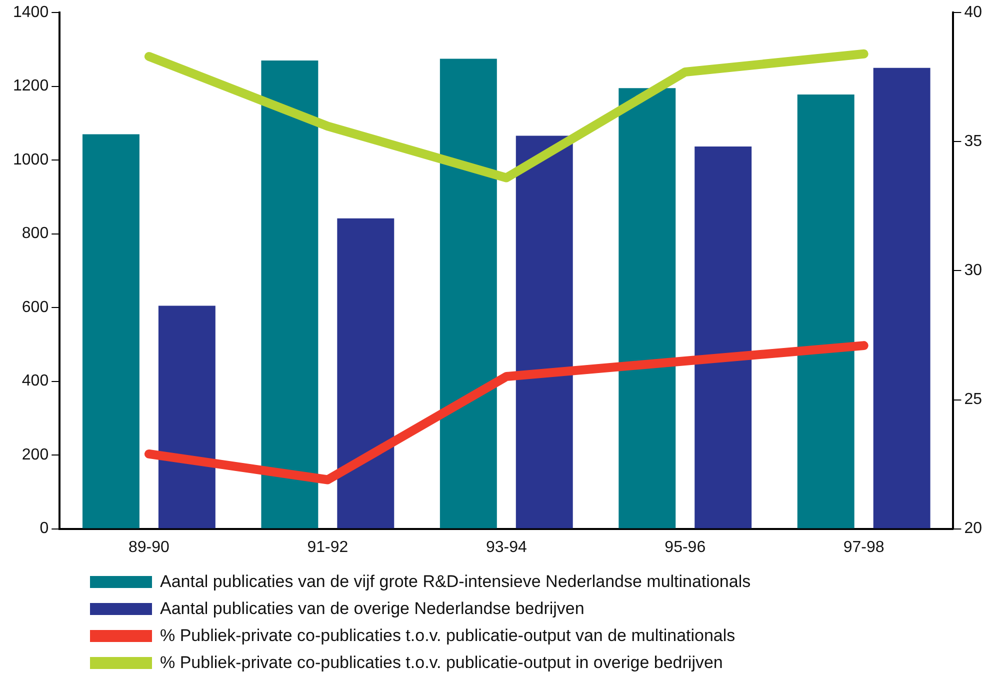  Describe the element at coordinates (973, 529) in the screenshot. I see `y2-tick-label: 20` at that location.